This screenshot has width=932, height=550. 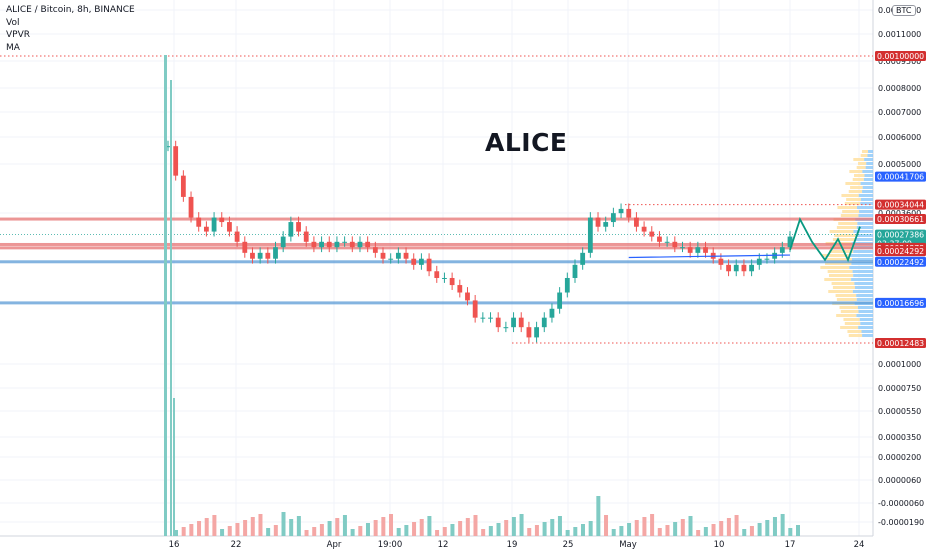 I want to click on time-tick-label: 16, so click(x=174, y=545).